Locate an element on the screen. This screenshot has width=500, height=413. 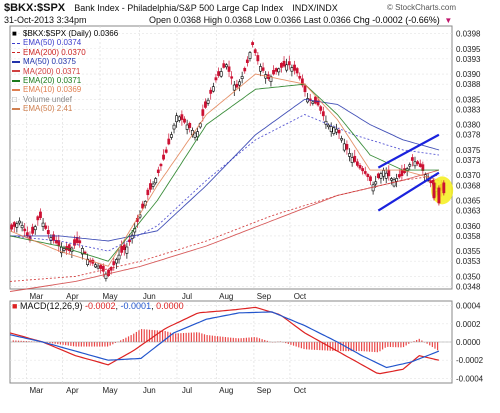
legend-label: MA(200) 0.0371 is located at coordinates (52, 71).